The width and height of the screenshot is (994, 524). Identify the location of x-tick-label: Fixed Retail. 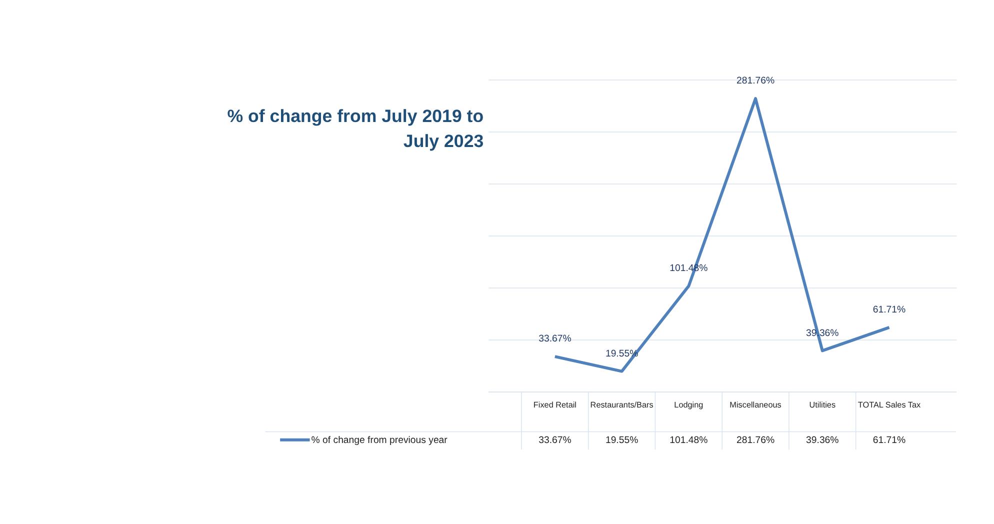
(555, 405).